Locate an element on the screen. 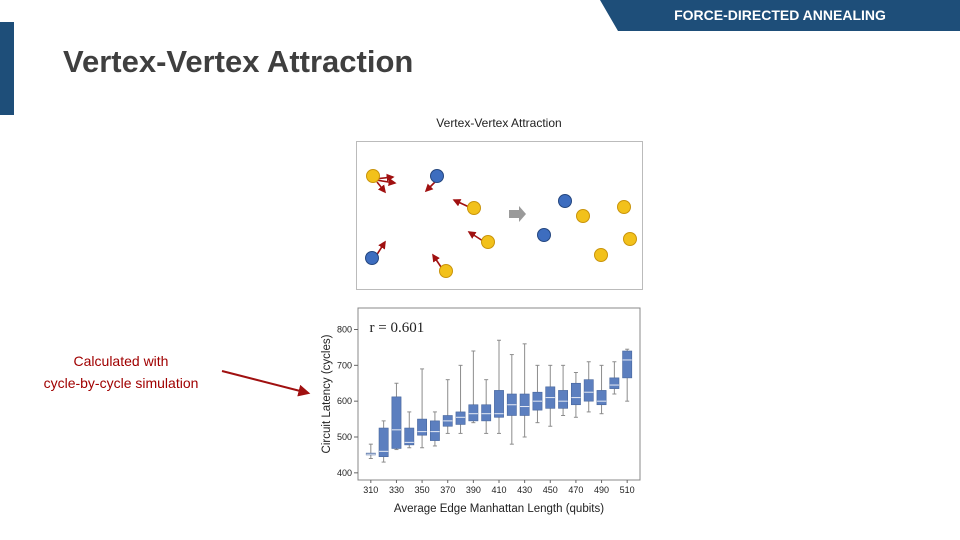 Image resolution: width=960 pixels, height=540 pixels. x-tick-label: 370 is located at coordinates (447, 490).